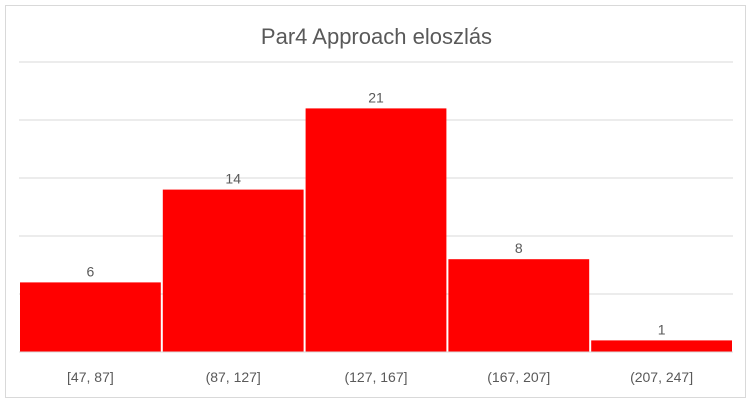  Describe the element at coordinates (661, 377) in the screenshot. I see `x-tick-label-5: (207, 247]` at that location.